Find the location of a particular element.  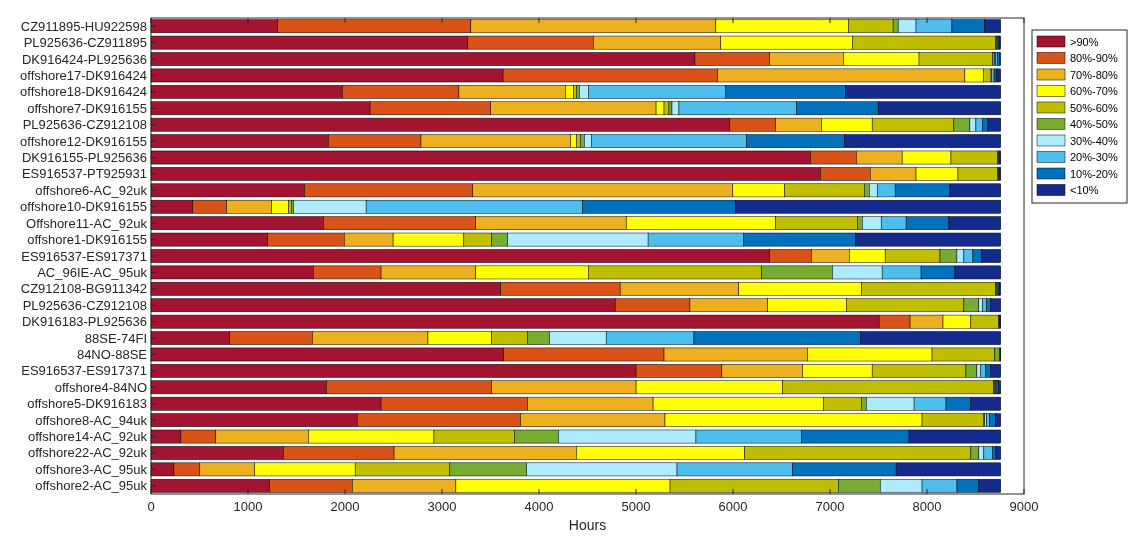

y-tick-label: Offshore11-AC_92uk is located at coordinates (87, 223).